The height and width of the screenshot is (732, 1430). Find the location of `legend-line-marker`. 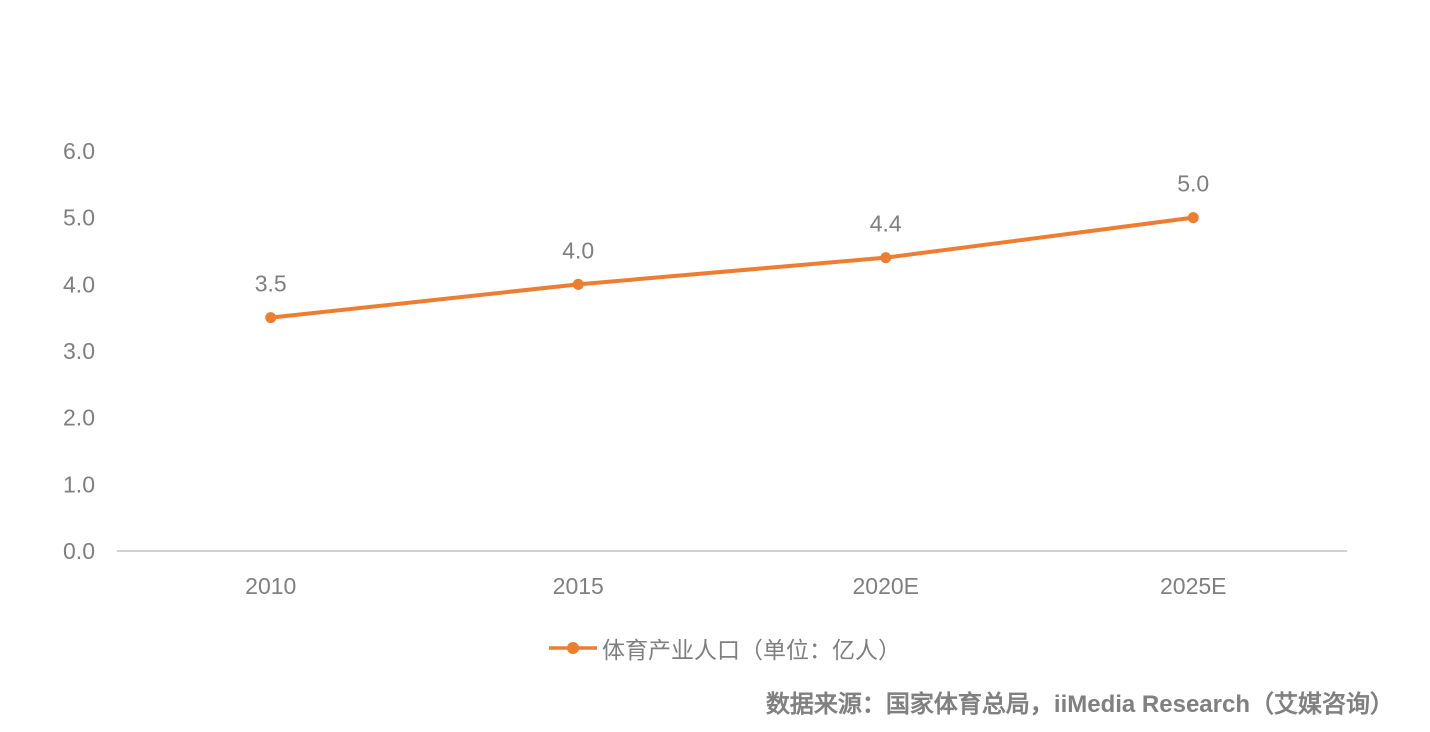

legend-line-marker is located at coordinates (573, 648).